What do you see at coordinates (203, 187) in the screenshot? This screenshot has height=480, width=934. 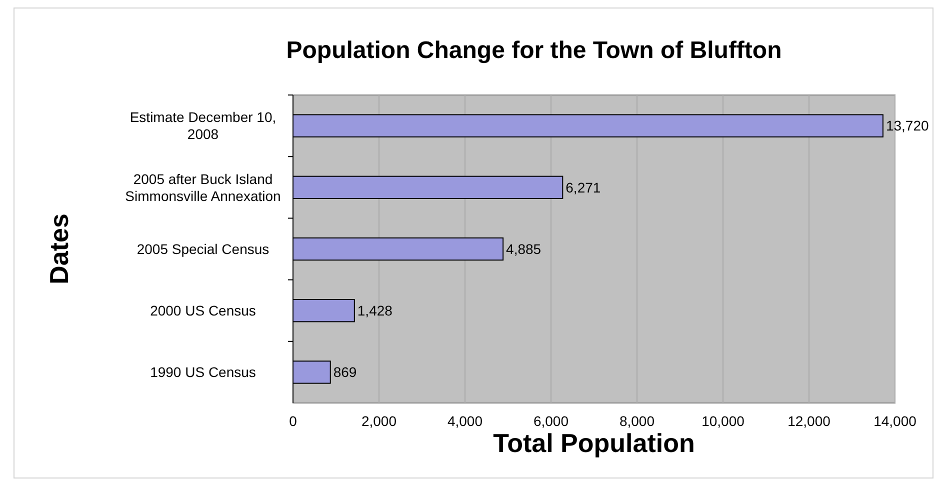 I see `y-tick-label: 2005 after Buck Island Simmonsville Annexation` at bounding box center [203, 187].